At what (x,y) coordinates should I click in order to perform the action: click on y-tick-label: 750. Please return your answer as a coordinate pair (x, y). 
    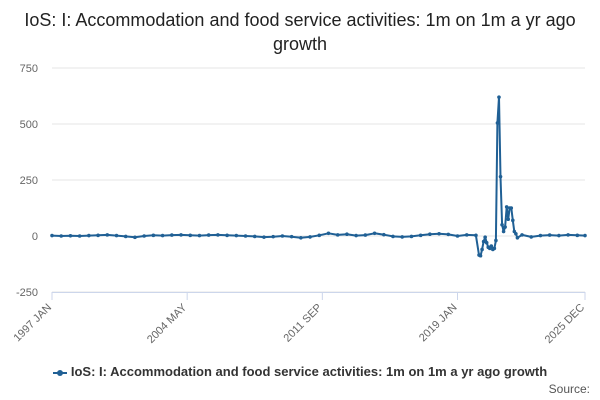
    Looking at the image, I should click on (29, 69).